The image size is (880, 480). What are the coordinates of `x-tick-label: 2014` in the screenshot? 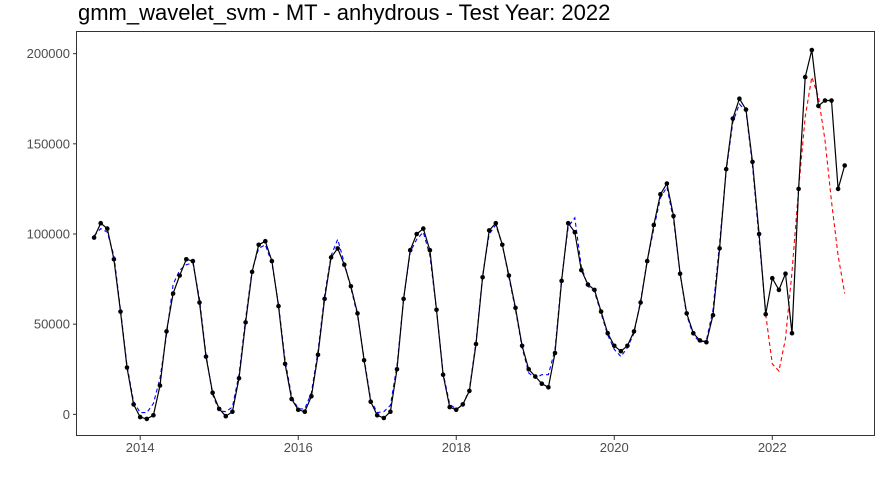 It's located at (140, 447).